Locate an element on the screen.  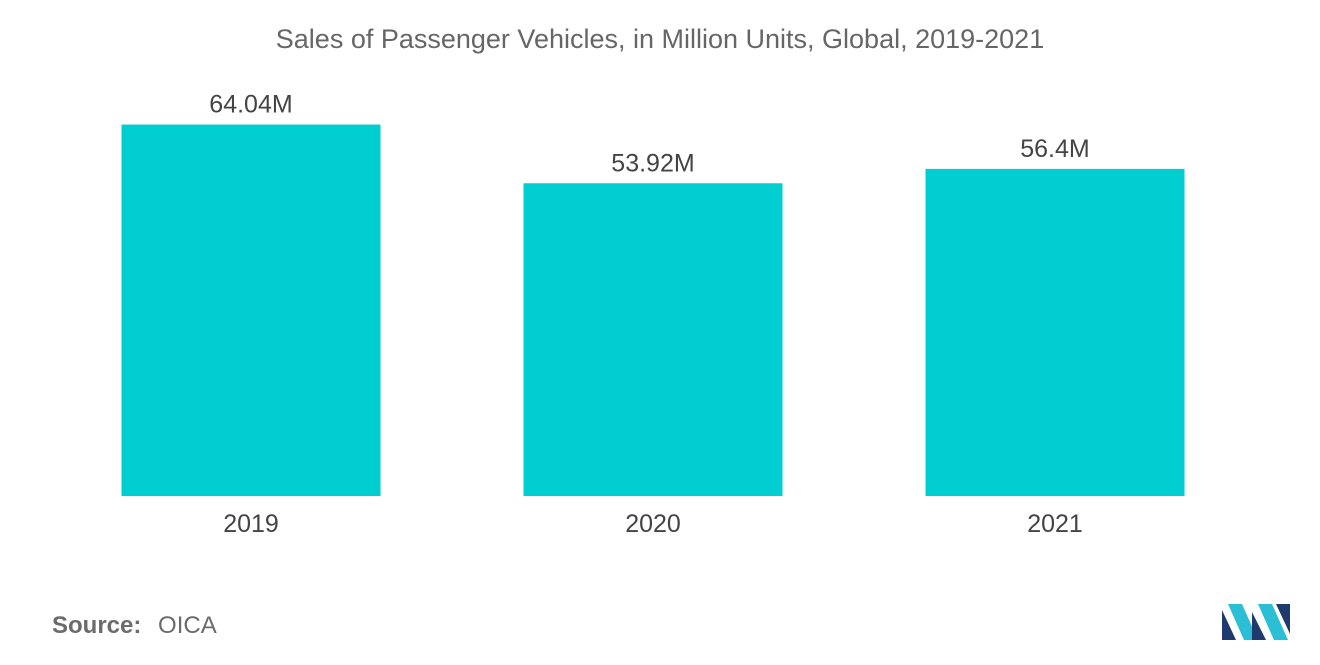
source-label: Source: is located at coordinates (97, 625).